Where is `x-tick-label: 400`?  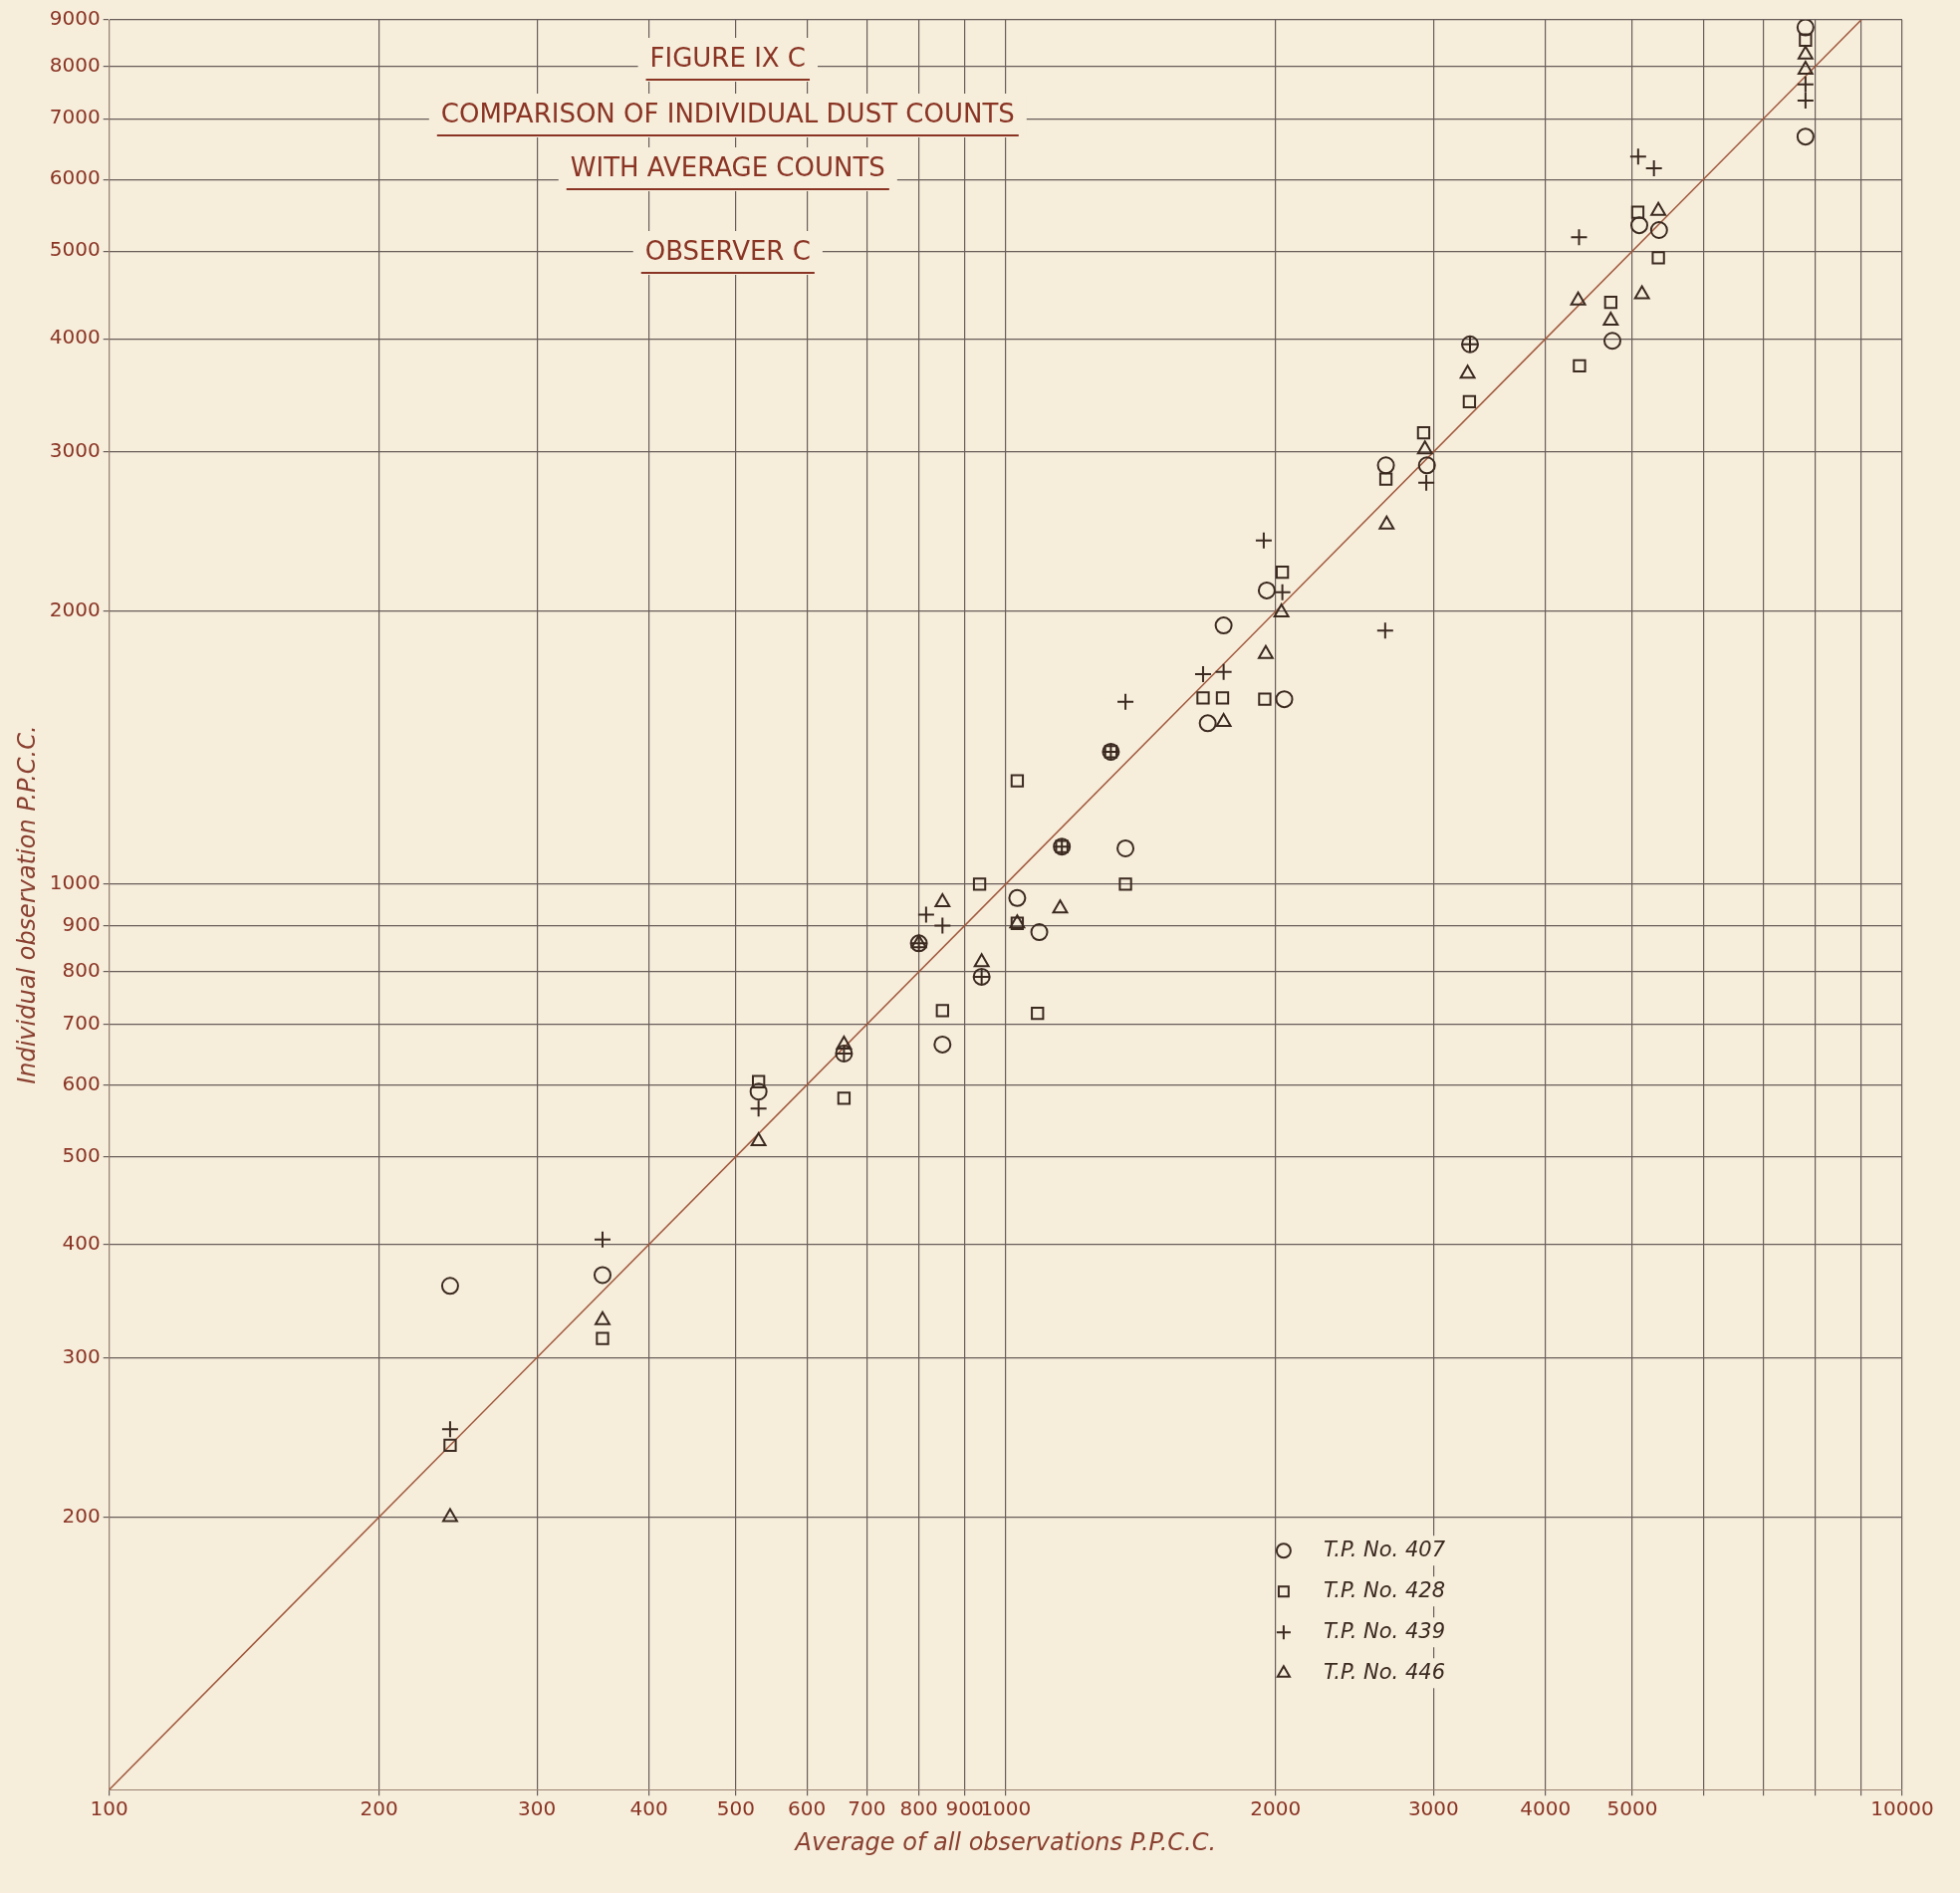
x-tick-label: 400 is located at coordinates (648, 1808).